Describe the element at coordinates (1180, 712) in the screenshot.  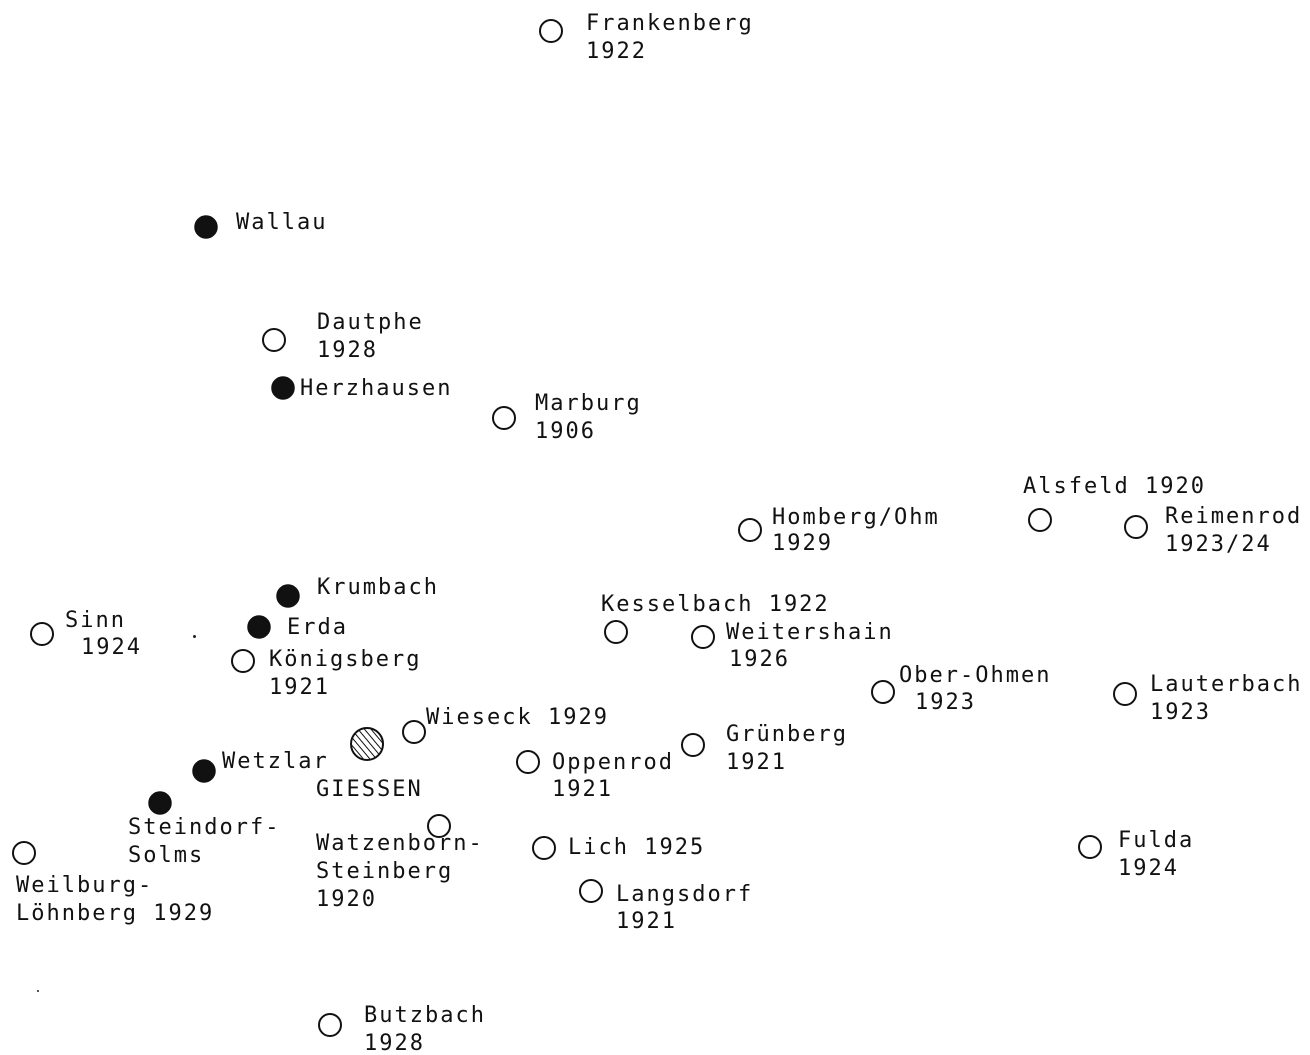
I see `lauterbach-label-2: 1923` at that location.